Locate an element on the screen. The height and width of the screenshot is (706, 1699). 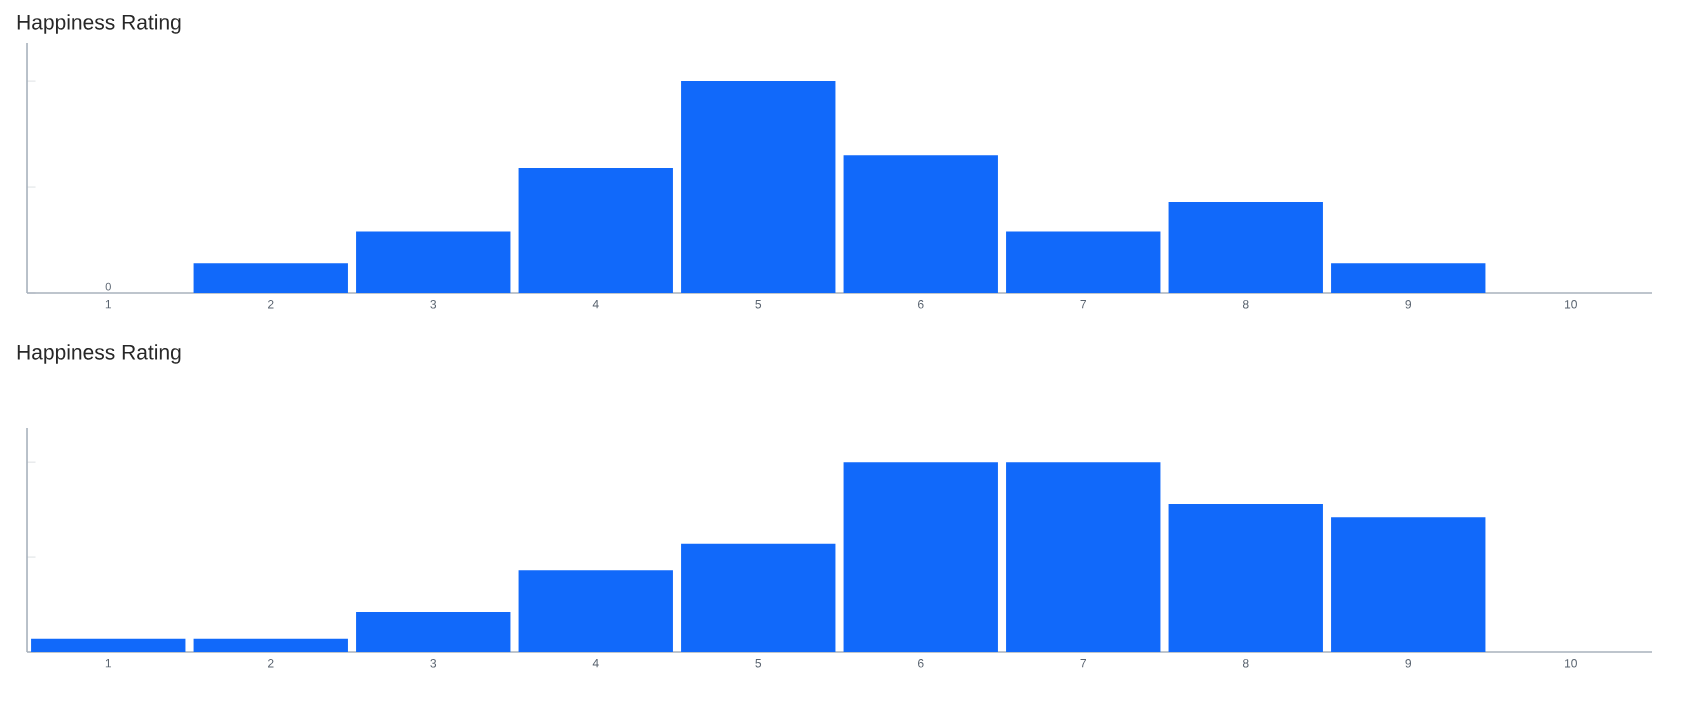
annotation: 0 is located at coordinates (108, 286).